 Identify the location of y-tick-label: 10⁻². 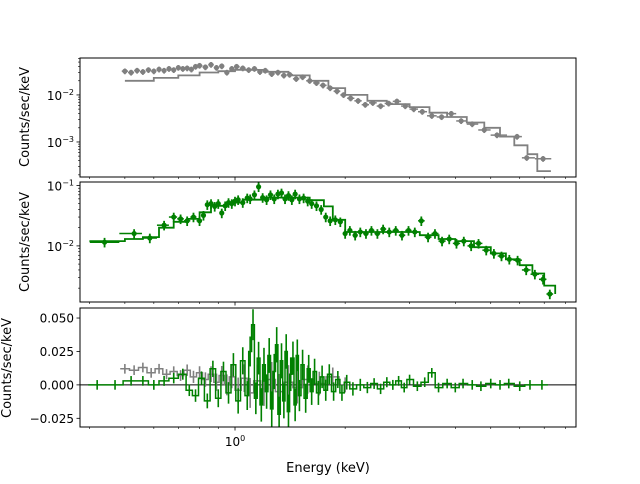
(60, 246).